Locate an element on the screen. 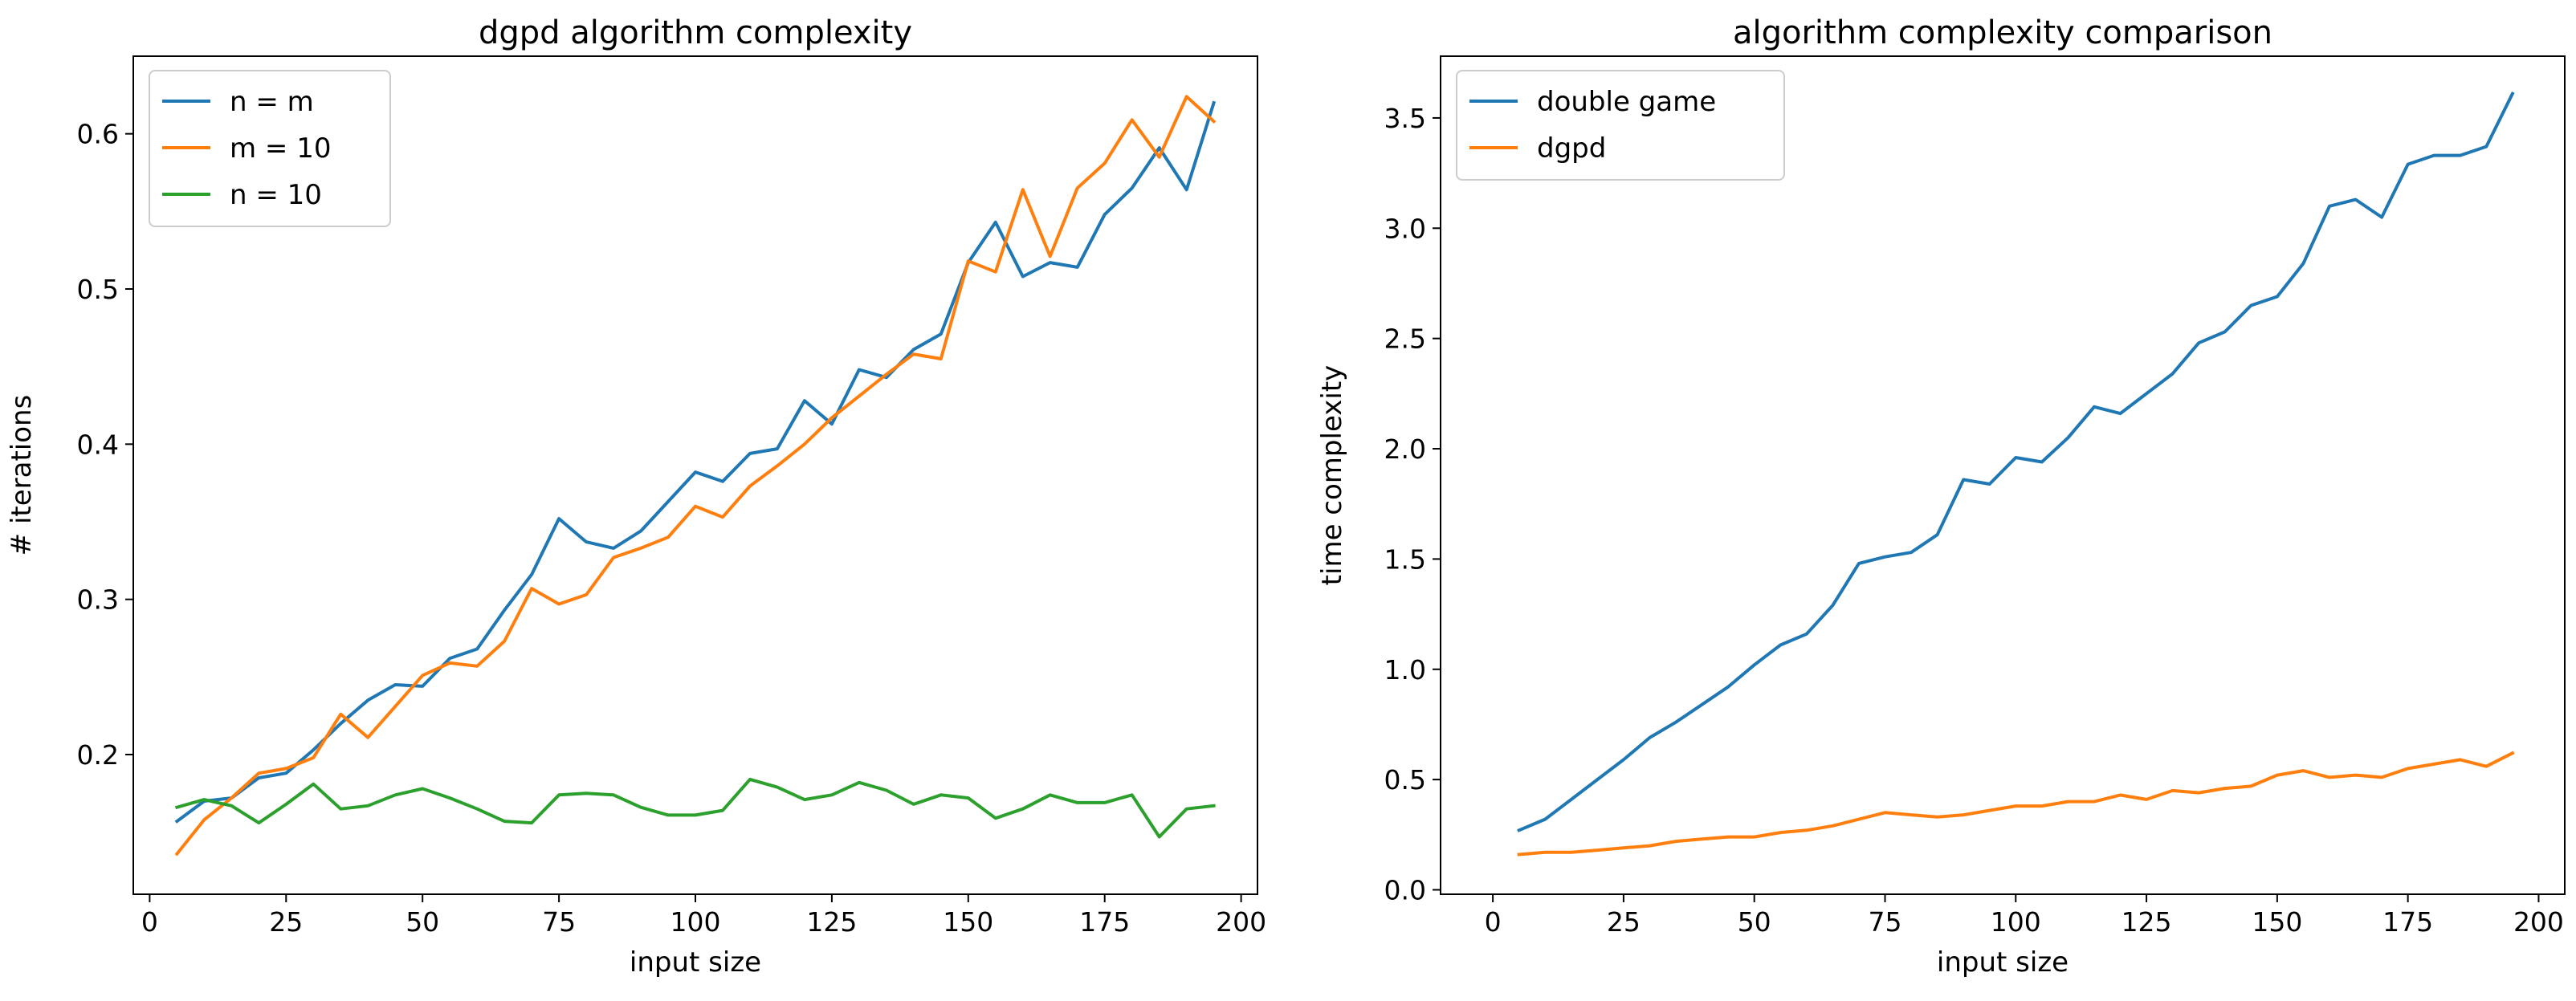 The width and height of the screenshot is (2576, 1001). legend: n = m m = 10 n = 10 is located at coordinates (270, 148).